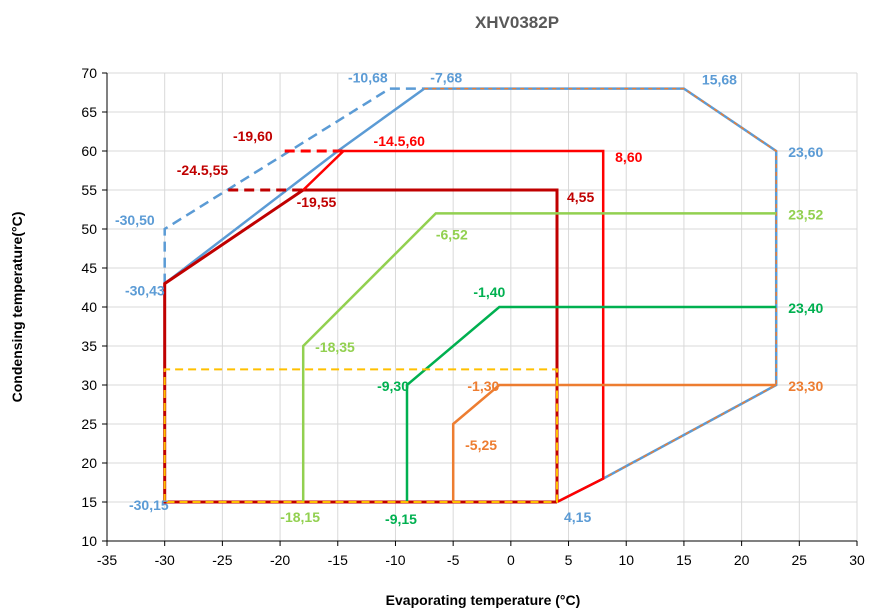  I want to click on data-label: 23,30, so click(805, 386).